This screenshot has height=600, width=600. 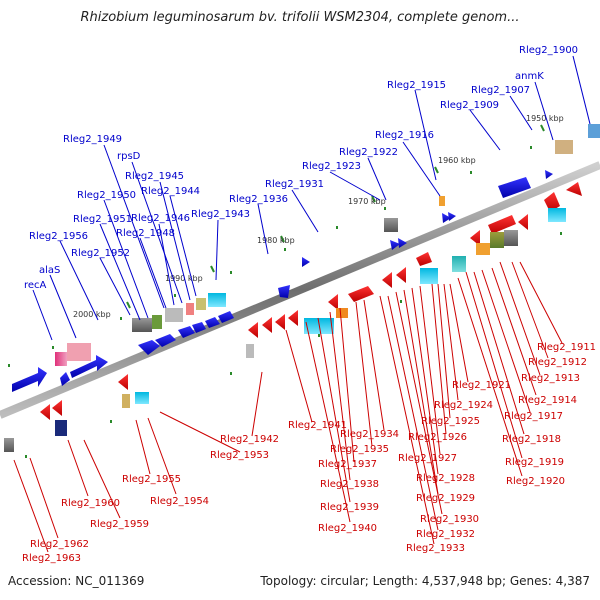 I want to click on gene-label: Rleg2_1934, so click(x=369, y=434).